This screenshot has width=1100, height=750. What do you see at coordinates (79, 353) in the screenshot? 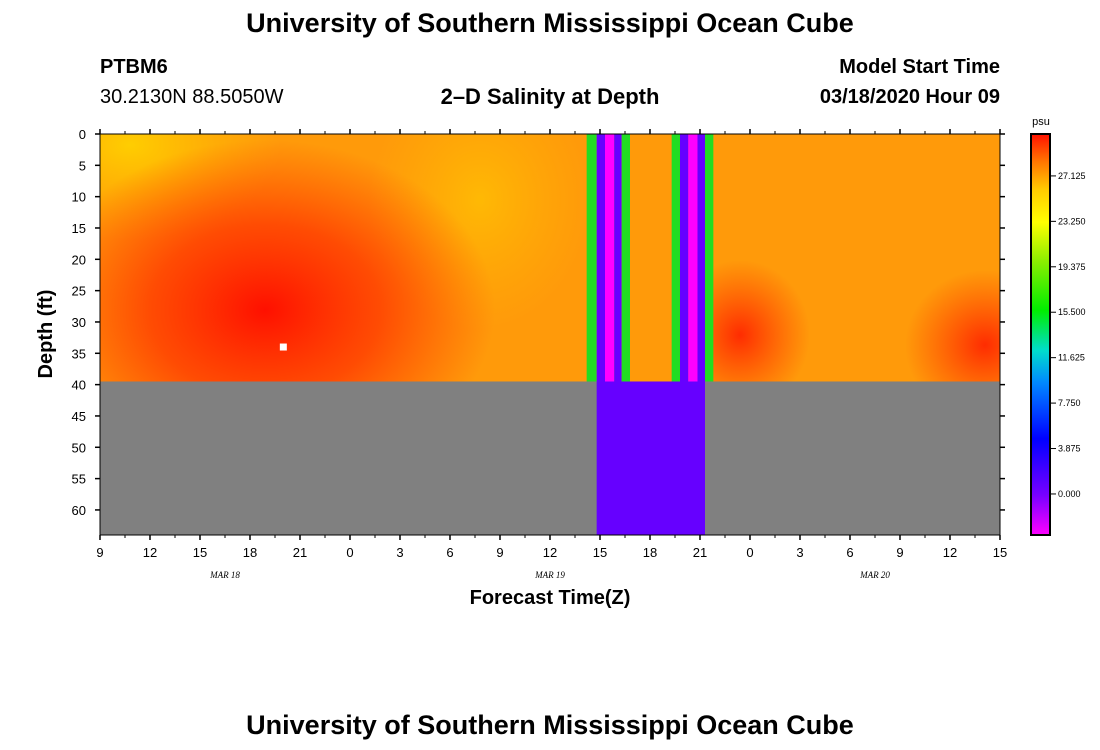
I see `y-tick-label: 35` at bounding box center [79, 353].